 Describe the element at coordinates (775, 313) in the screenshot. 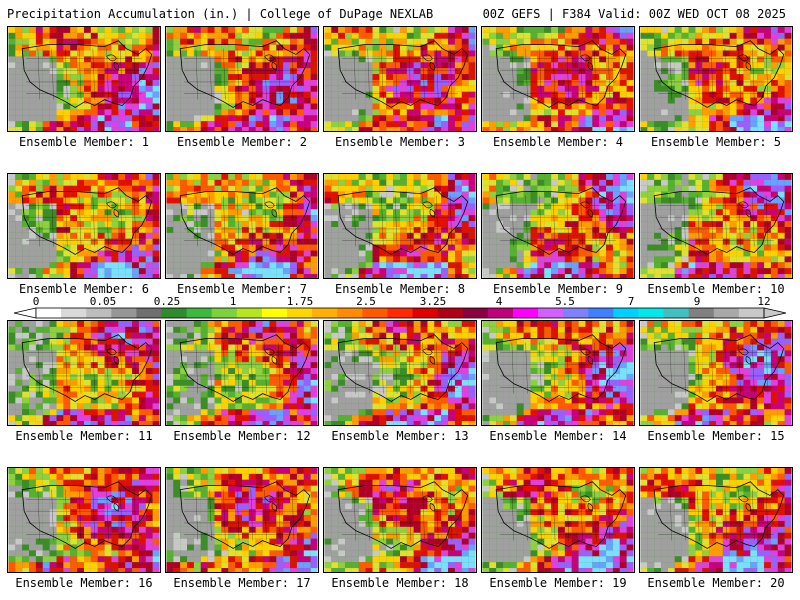

I see `colorbar-max-arrow` at that location.